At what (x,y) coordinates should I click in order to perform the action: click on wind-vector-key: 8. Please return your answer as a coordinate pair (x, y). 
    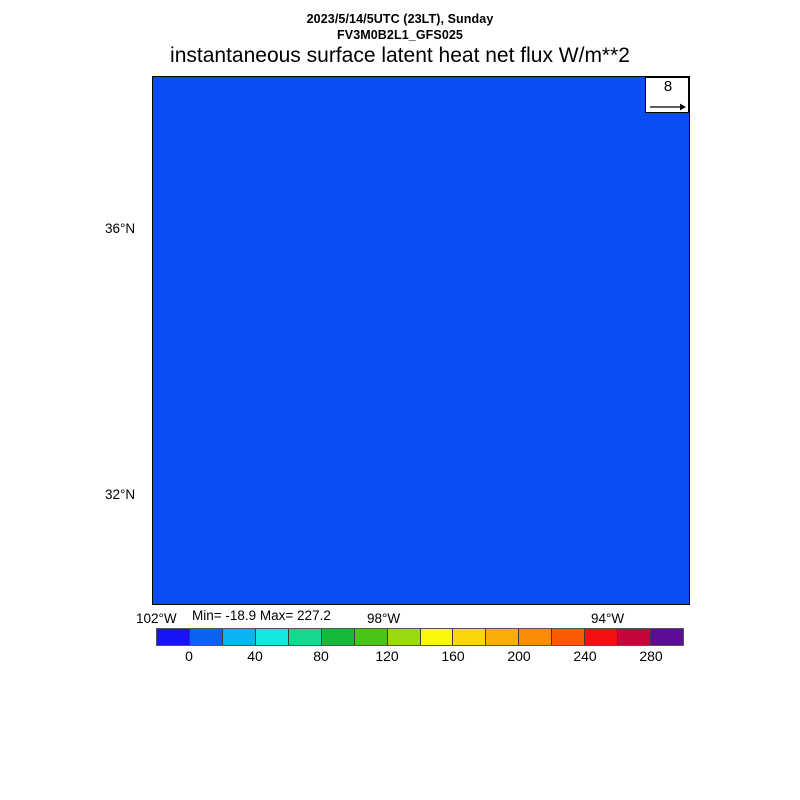
    Looking at the image, I should click on (667, 95).